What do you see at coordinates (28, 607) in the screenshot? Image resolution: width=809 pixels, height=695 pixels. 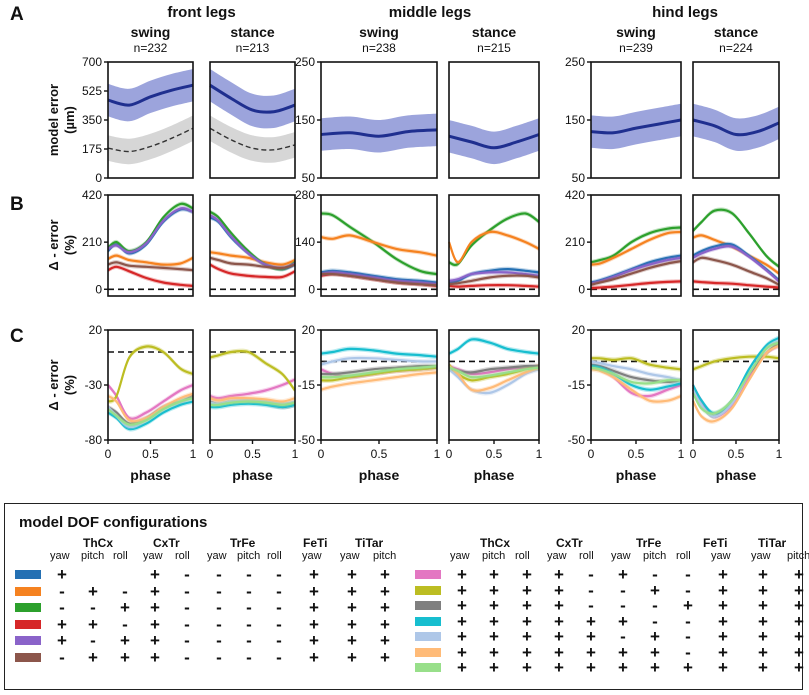 I see `color-swatch-green` at bounding box center [28, 607].